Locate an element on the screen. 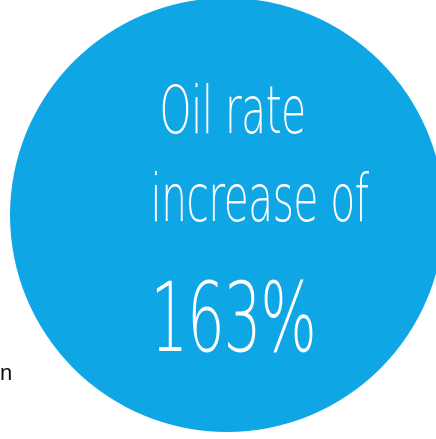  stat-value: 163% is located at coordinates (233, 318).